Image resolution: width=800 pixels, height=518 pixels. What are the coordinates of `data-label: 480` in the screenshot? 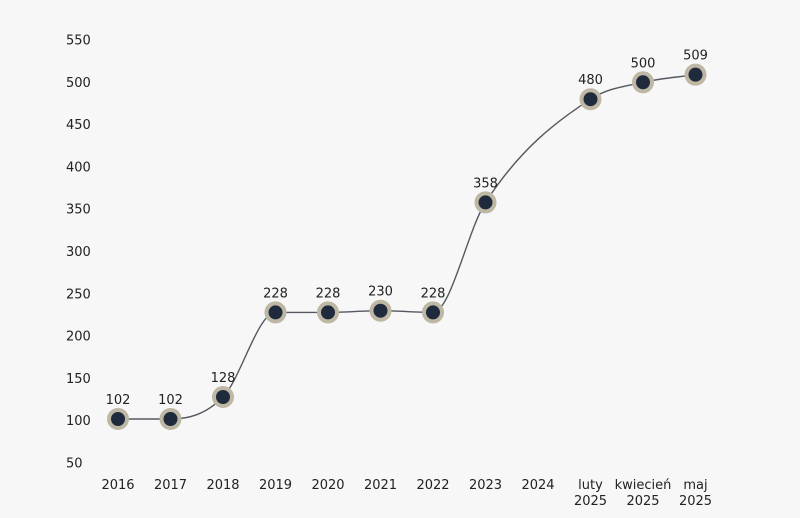 It's located at (590, 80).